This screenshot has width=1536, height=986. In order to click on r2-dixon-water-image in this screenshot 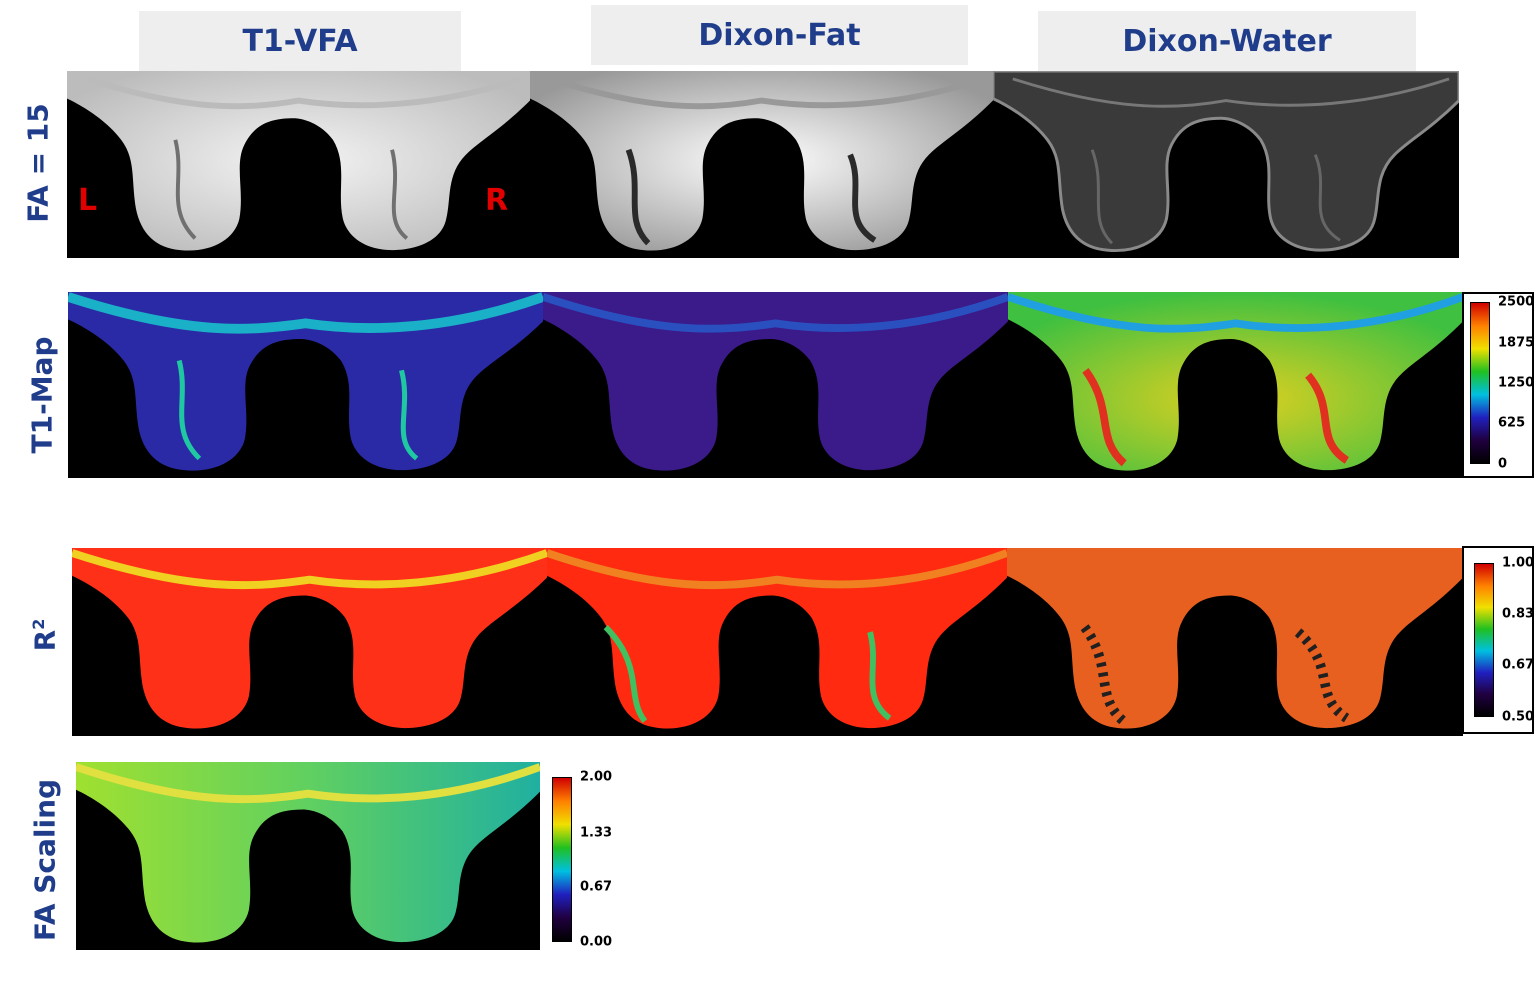, I will do `click(1235, 642)`.